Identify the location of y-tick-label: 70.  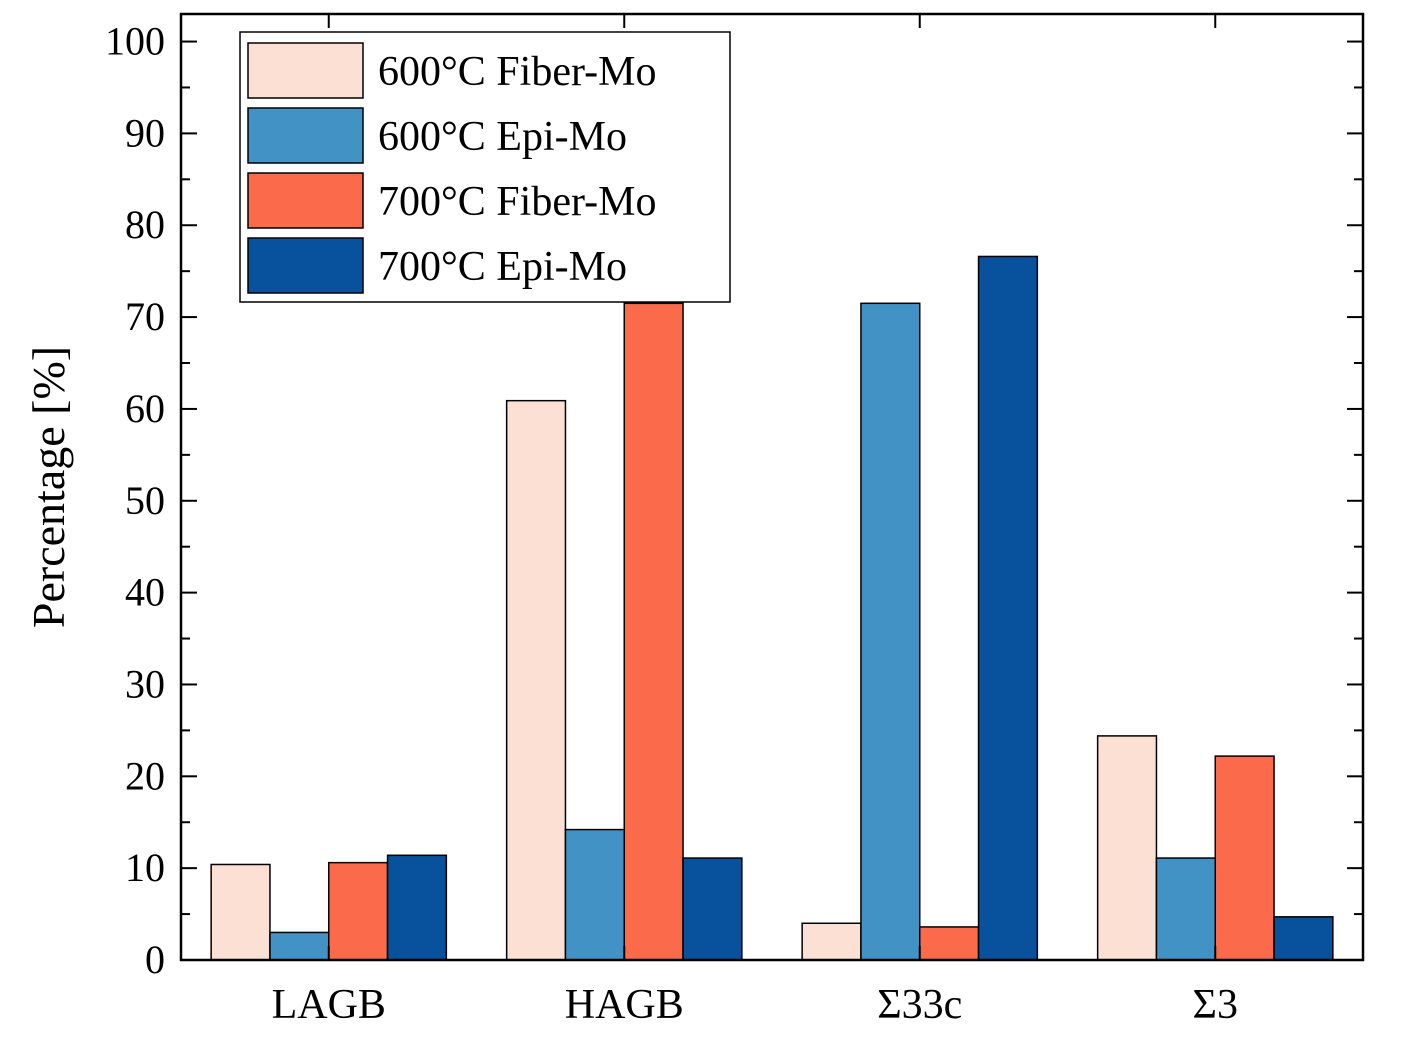
(145, 316).